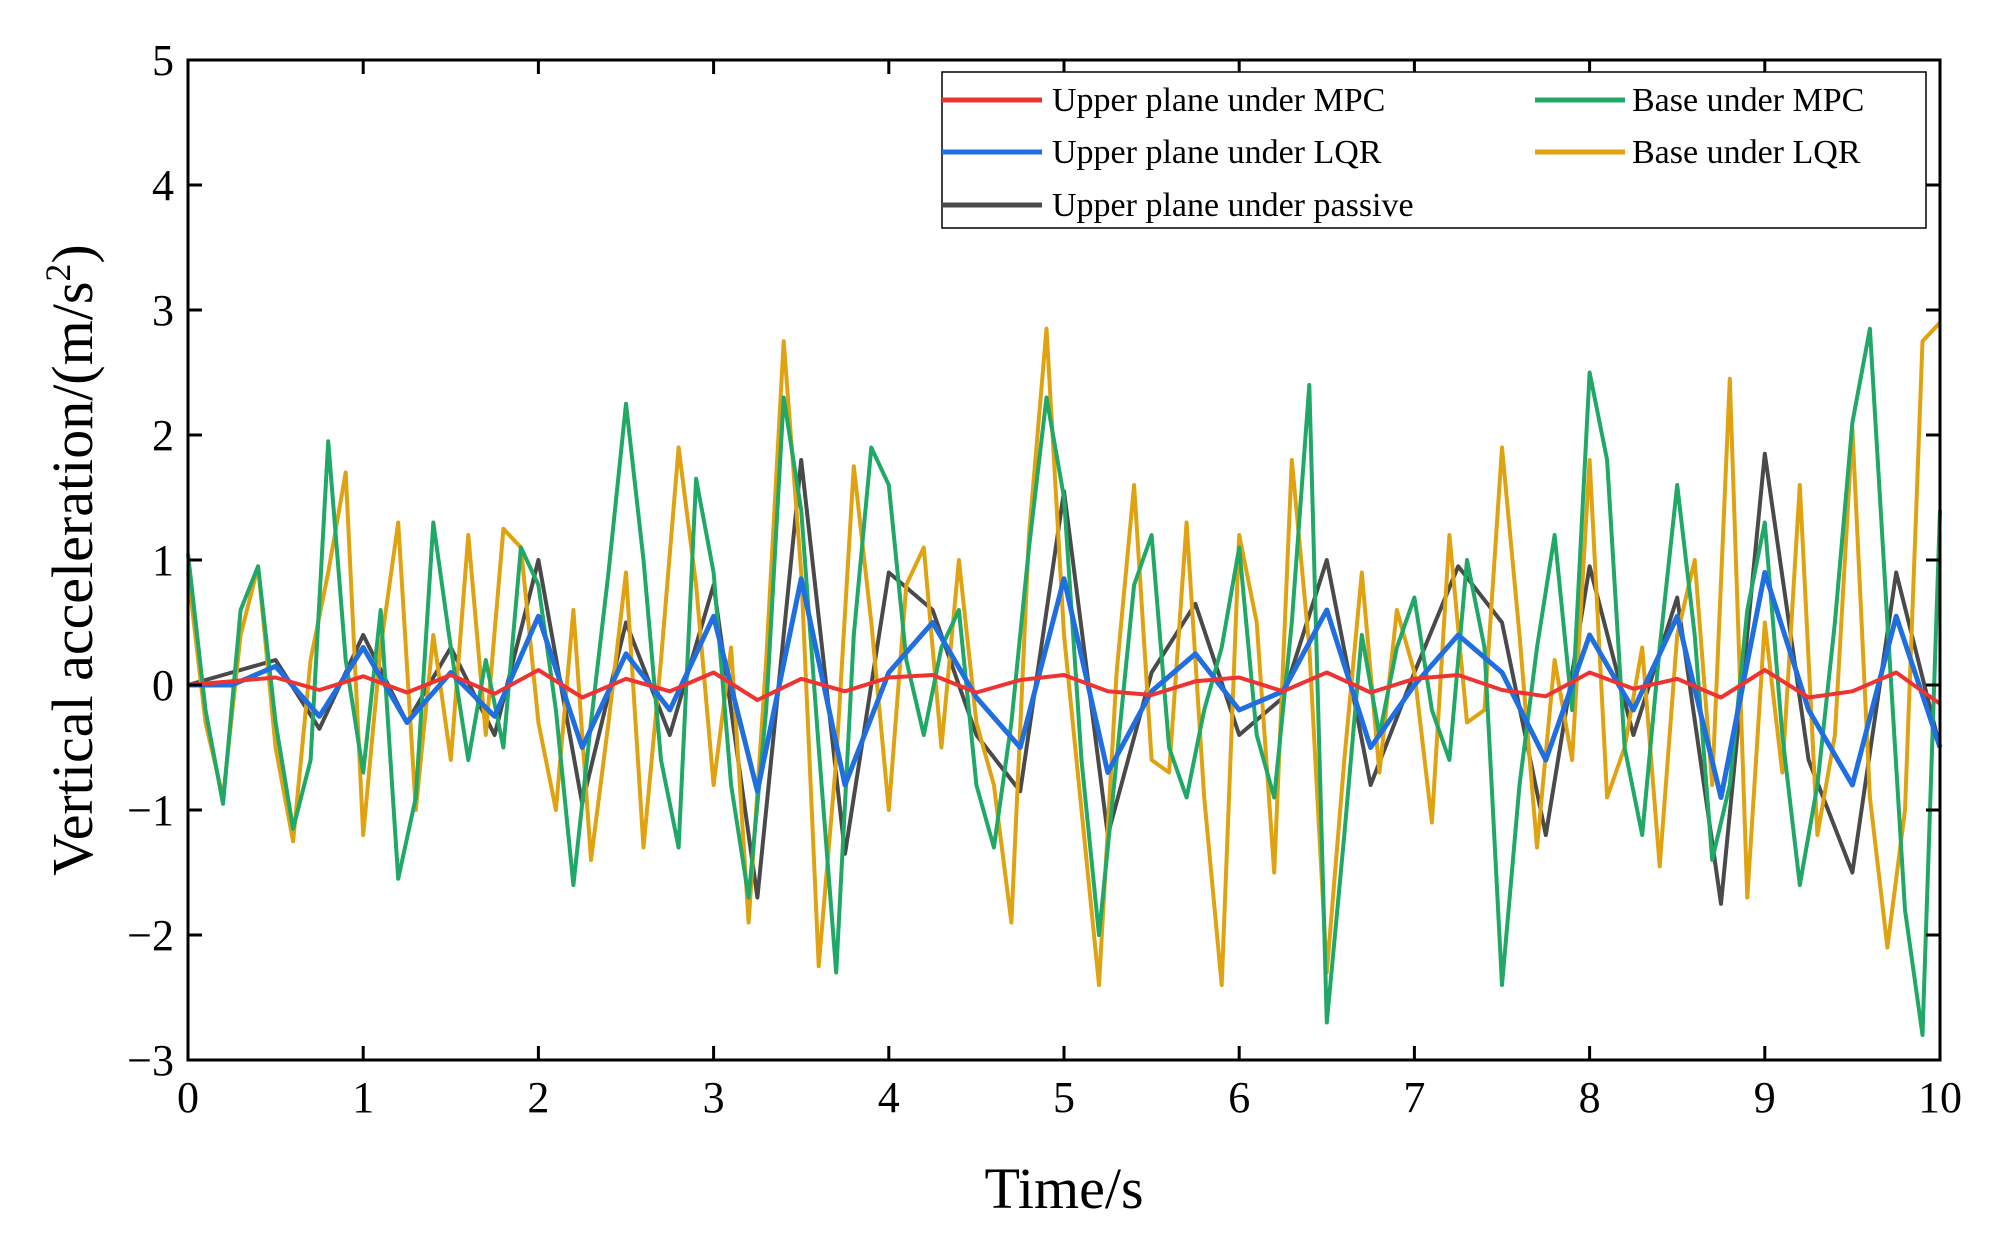  What do you see at coordinates (72, 253) in the screenshot?
I see `y-axis-title-close: )` at bounding box center [72, 253].